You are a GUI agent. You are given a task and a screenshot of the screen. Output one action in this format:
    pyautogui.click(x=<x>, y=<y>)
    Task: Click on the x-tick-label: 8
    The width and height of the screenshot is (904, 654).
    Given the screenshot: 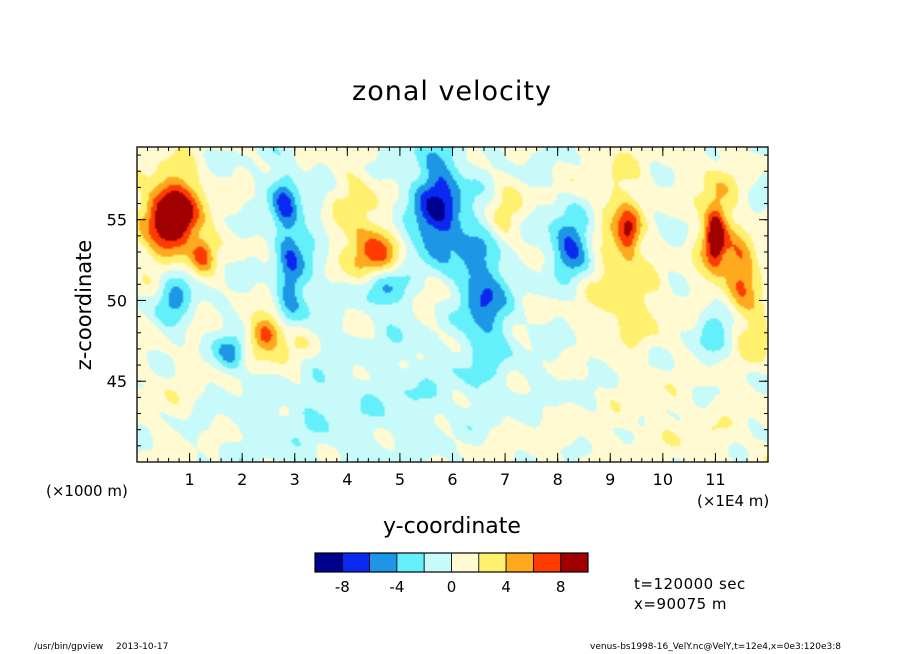 What is the action you would take?
    pyautogui.click(x=558, y=479)
    